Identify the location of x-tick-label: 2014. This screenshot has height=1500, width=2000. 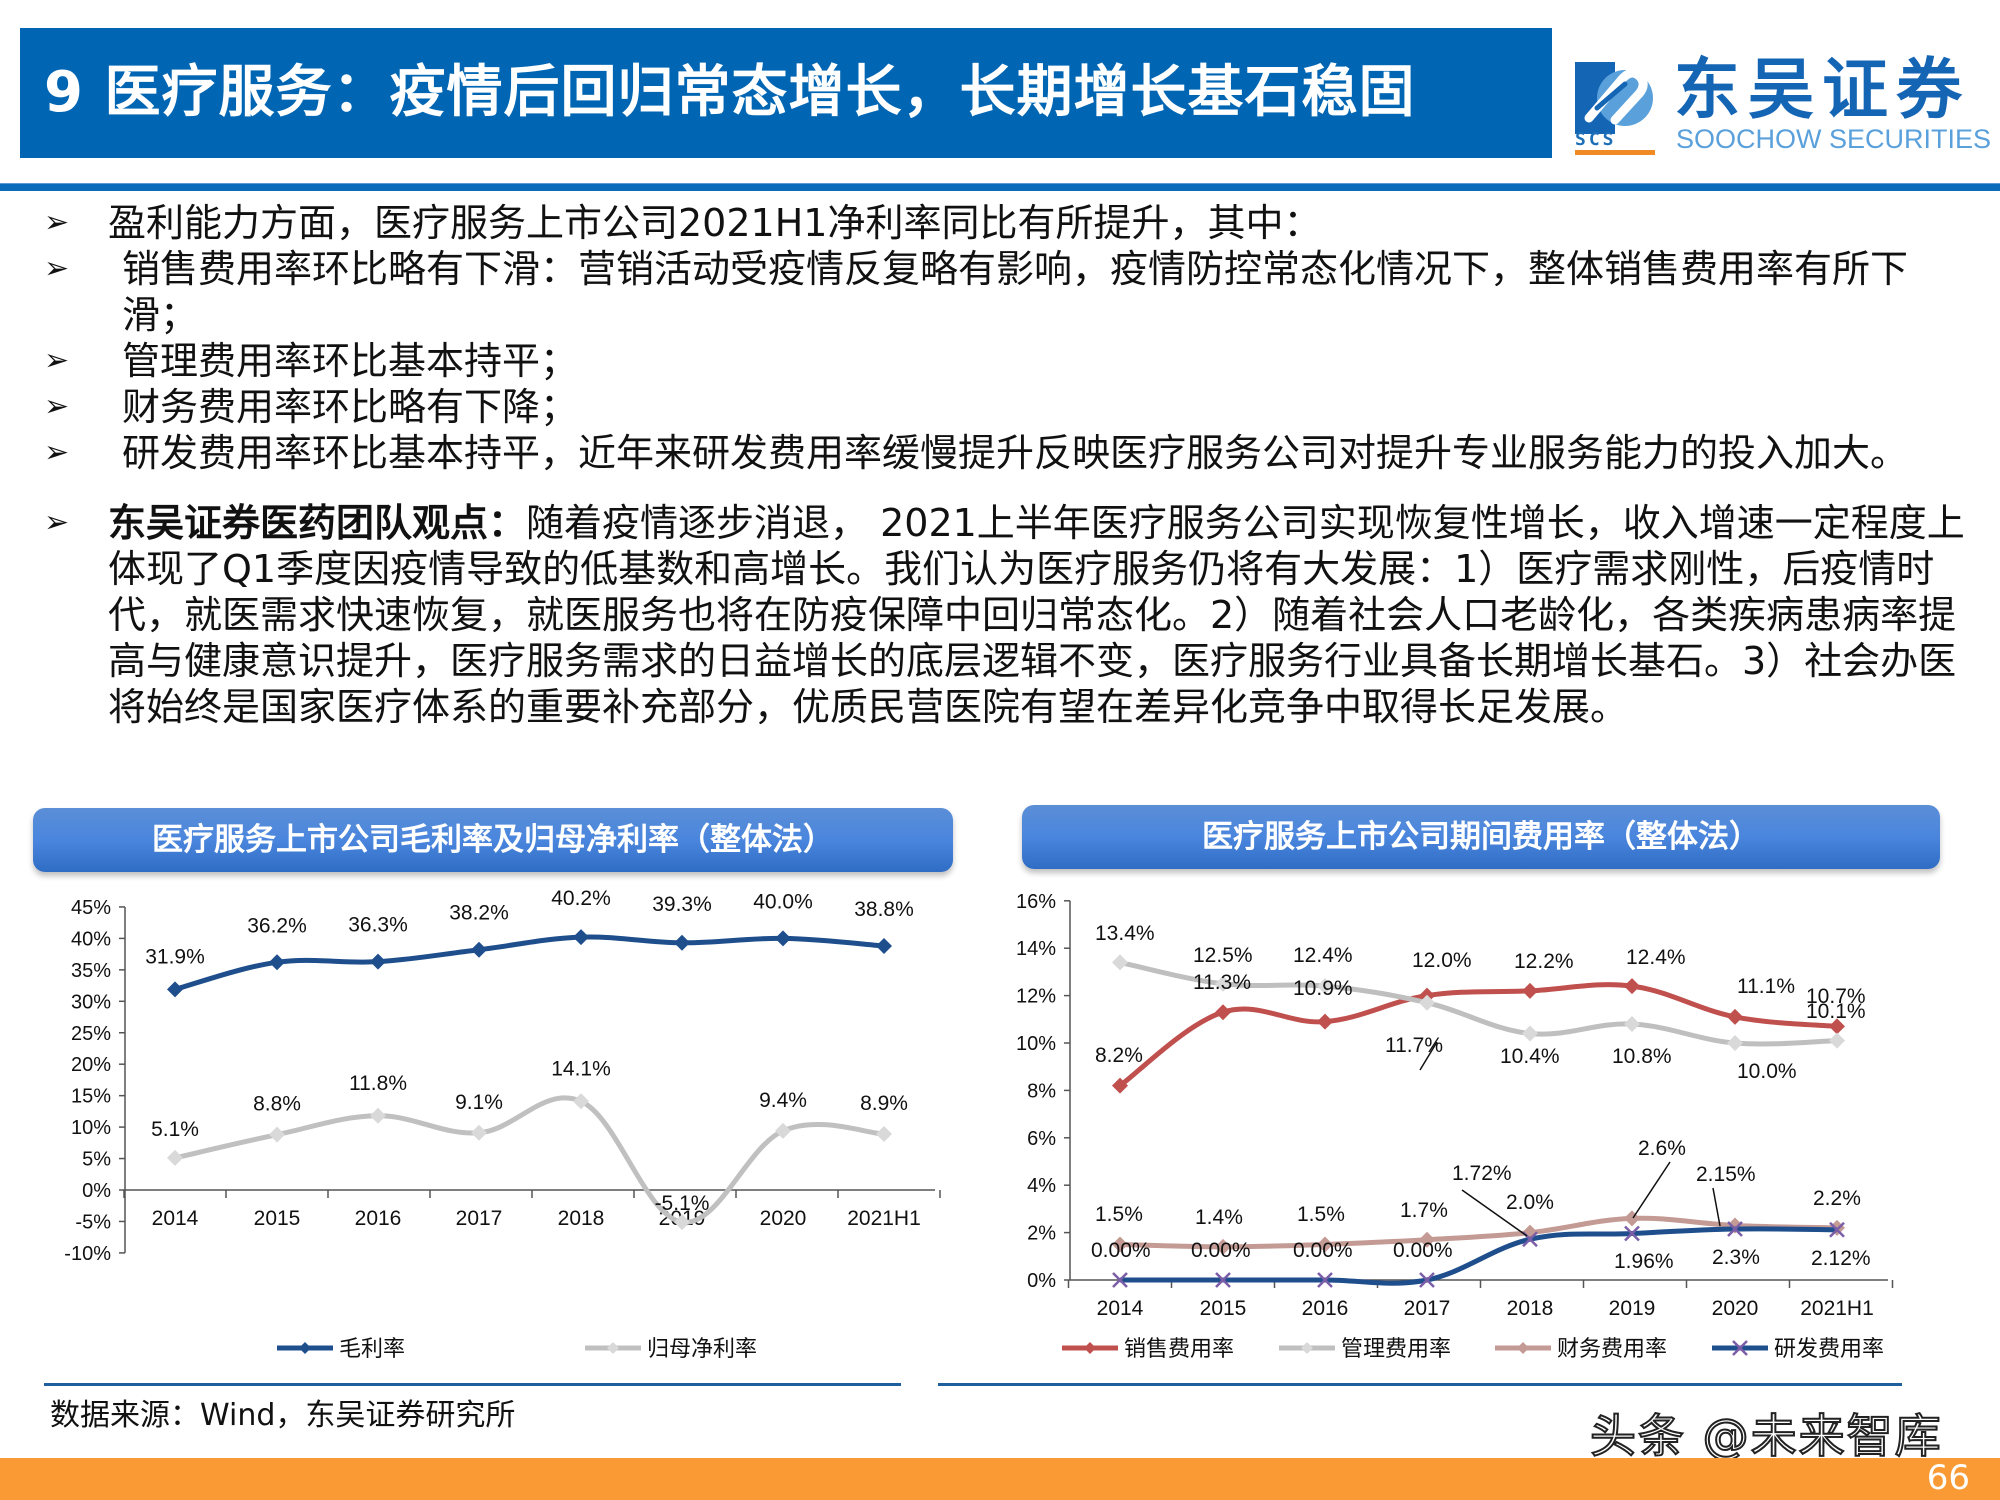
(175, 1218).